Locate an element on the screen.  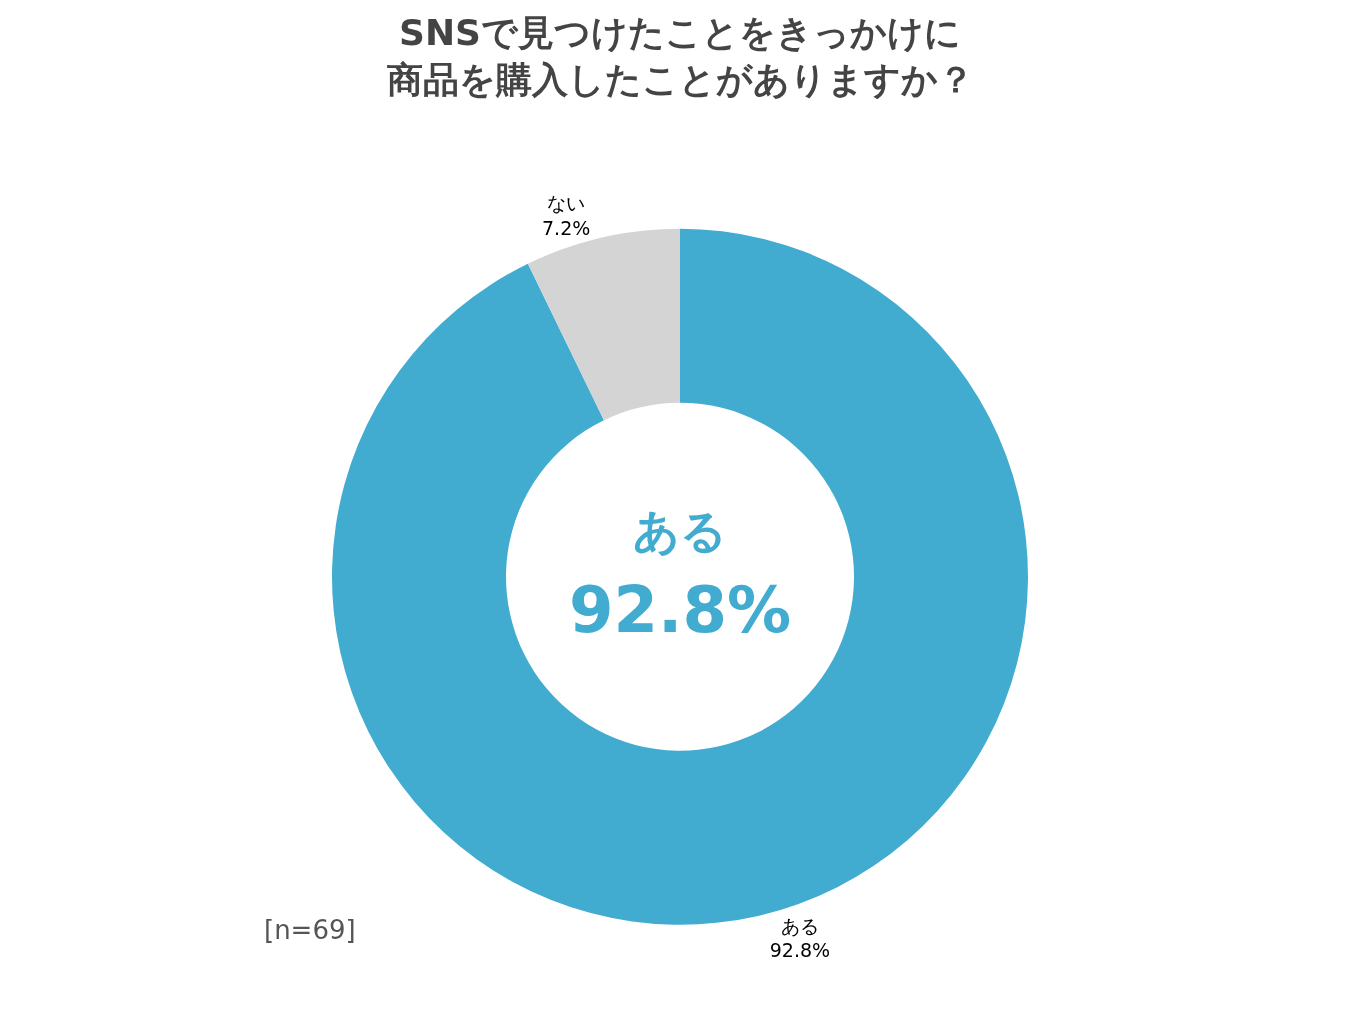
slice-label: ある is located at coordinates (799, 925).